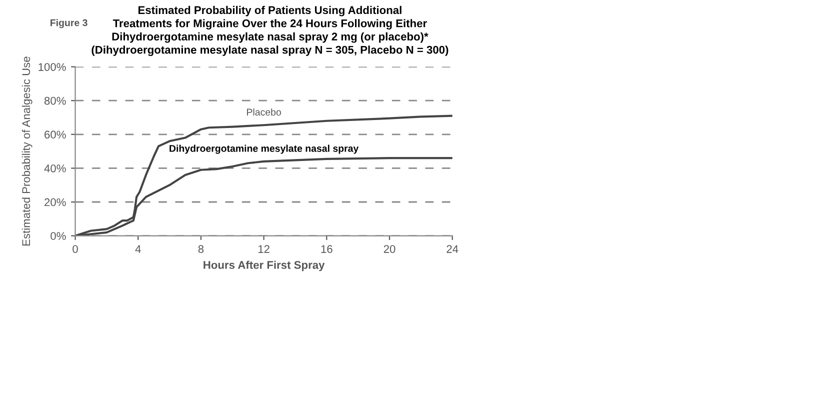 The image size is (818, 393). Describe the element at coordinates (55, 202) in the screenshot. I see `y-tick-label: 20%` at that location.